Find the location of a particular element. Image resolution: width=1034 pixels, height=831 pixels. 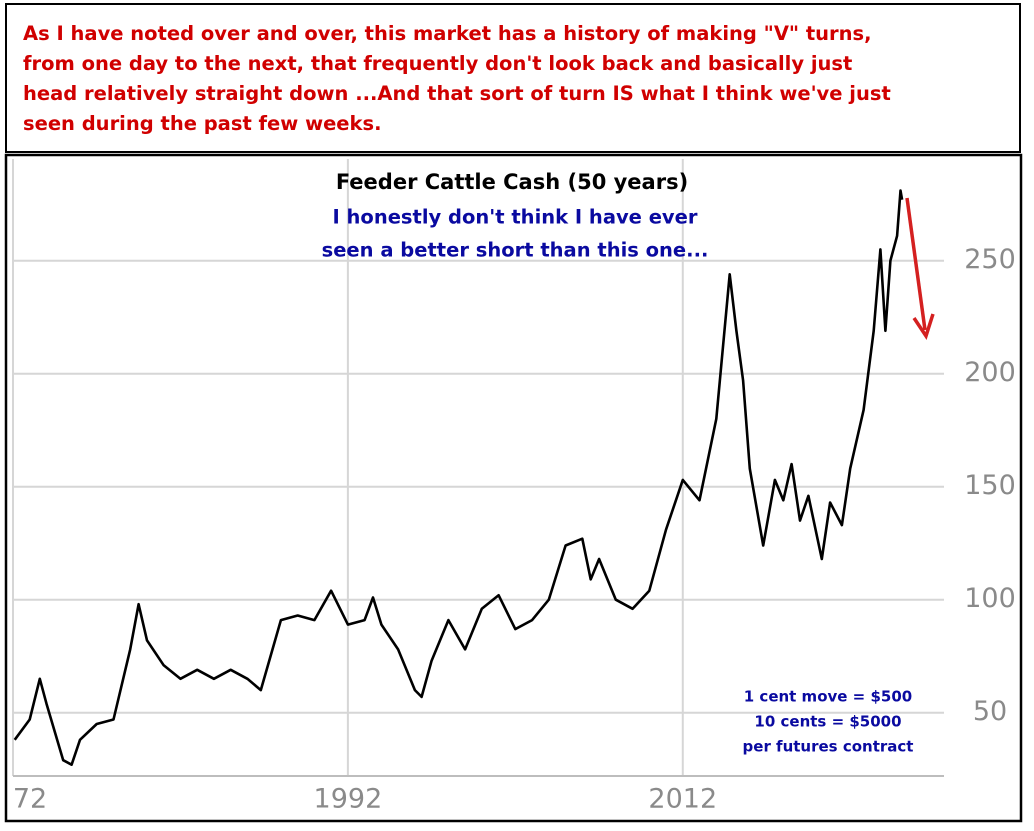

x-tick-label: 1992 is located at coordinates (348, 799).